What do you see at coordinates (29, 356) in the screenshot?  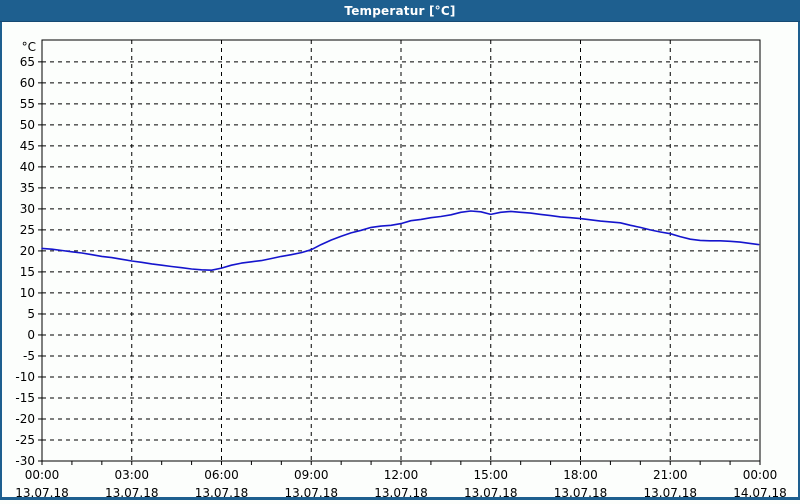 I see `y-tick-label: -5` at bounding box center [29, 356].